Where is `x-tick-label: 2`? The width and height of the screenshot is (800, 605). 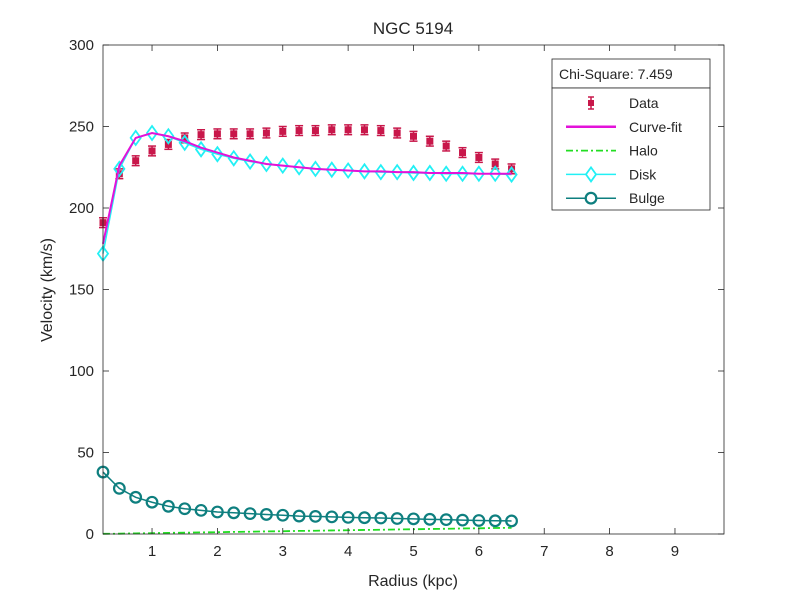
x-tick-label: 2 is located at coordinates (217, 551).